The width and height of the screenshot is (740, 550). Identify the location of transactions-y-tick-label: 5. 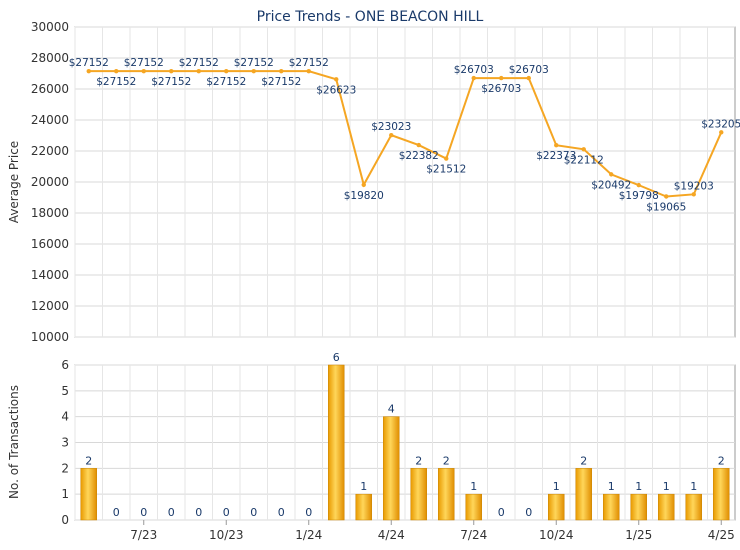
(65, 391).